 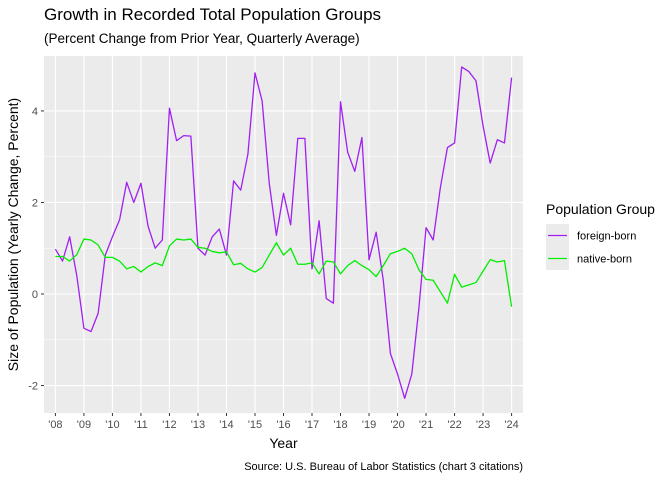 I want to click on x-tick-label: '24, so click(x=511, y=425).